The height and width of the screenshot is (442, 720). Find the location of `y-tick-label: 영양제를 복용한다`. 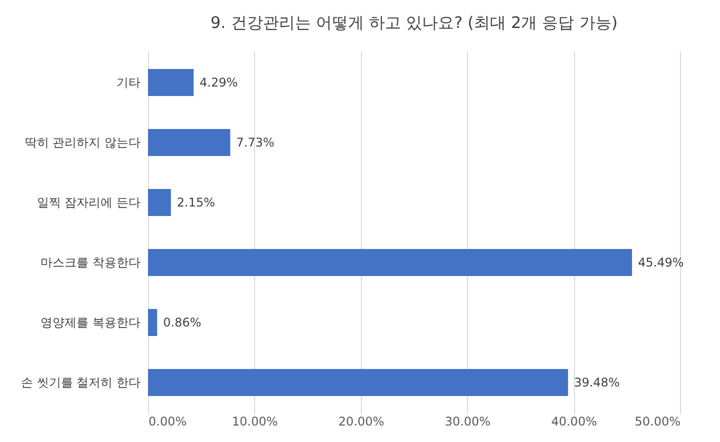

y-tick-label: 영양제를 복용한다 is located at coordinates (90, 323).